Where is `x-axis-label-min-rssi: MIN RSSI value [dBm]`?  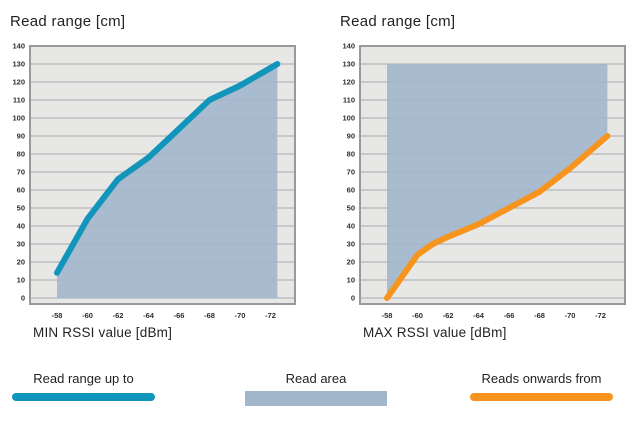 x-axis-label-min-rssi: MIN RSSI value [dBm] is located at coordinates (103, 332).